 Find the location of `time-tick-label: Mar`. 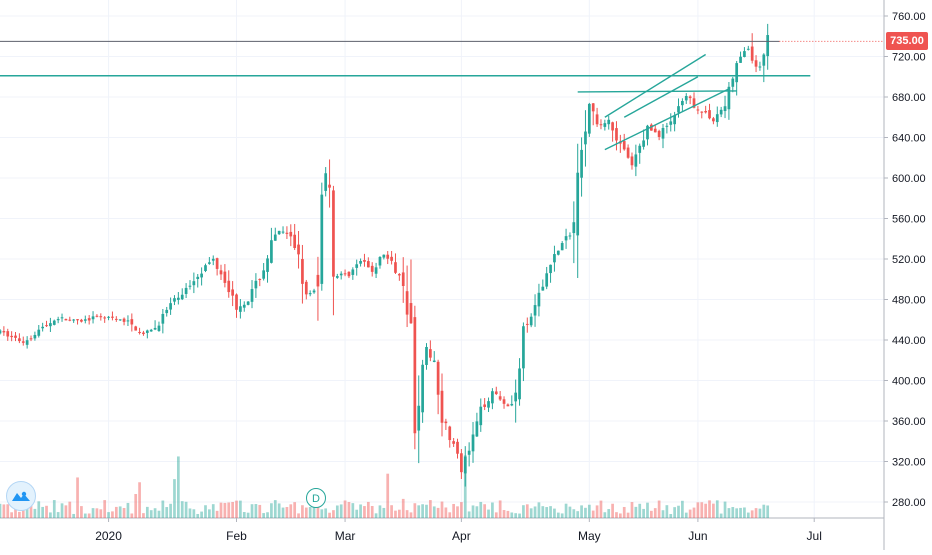

time-tick-label: Mar is located at coordinates (345, 536).